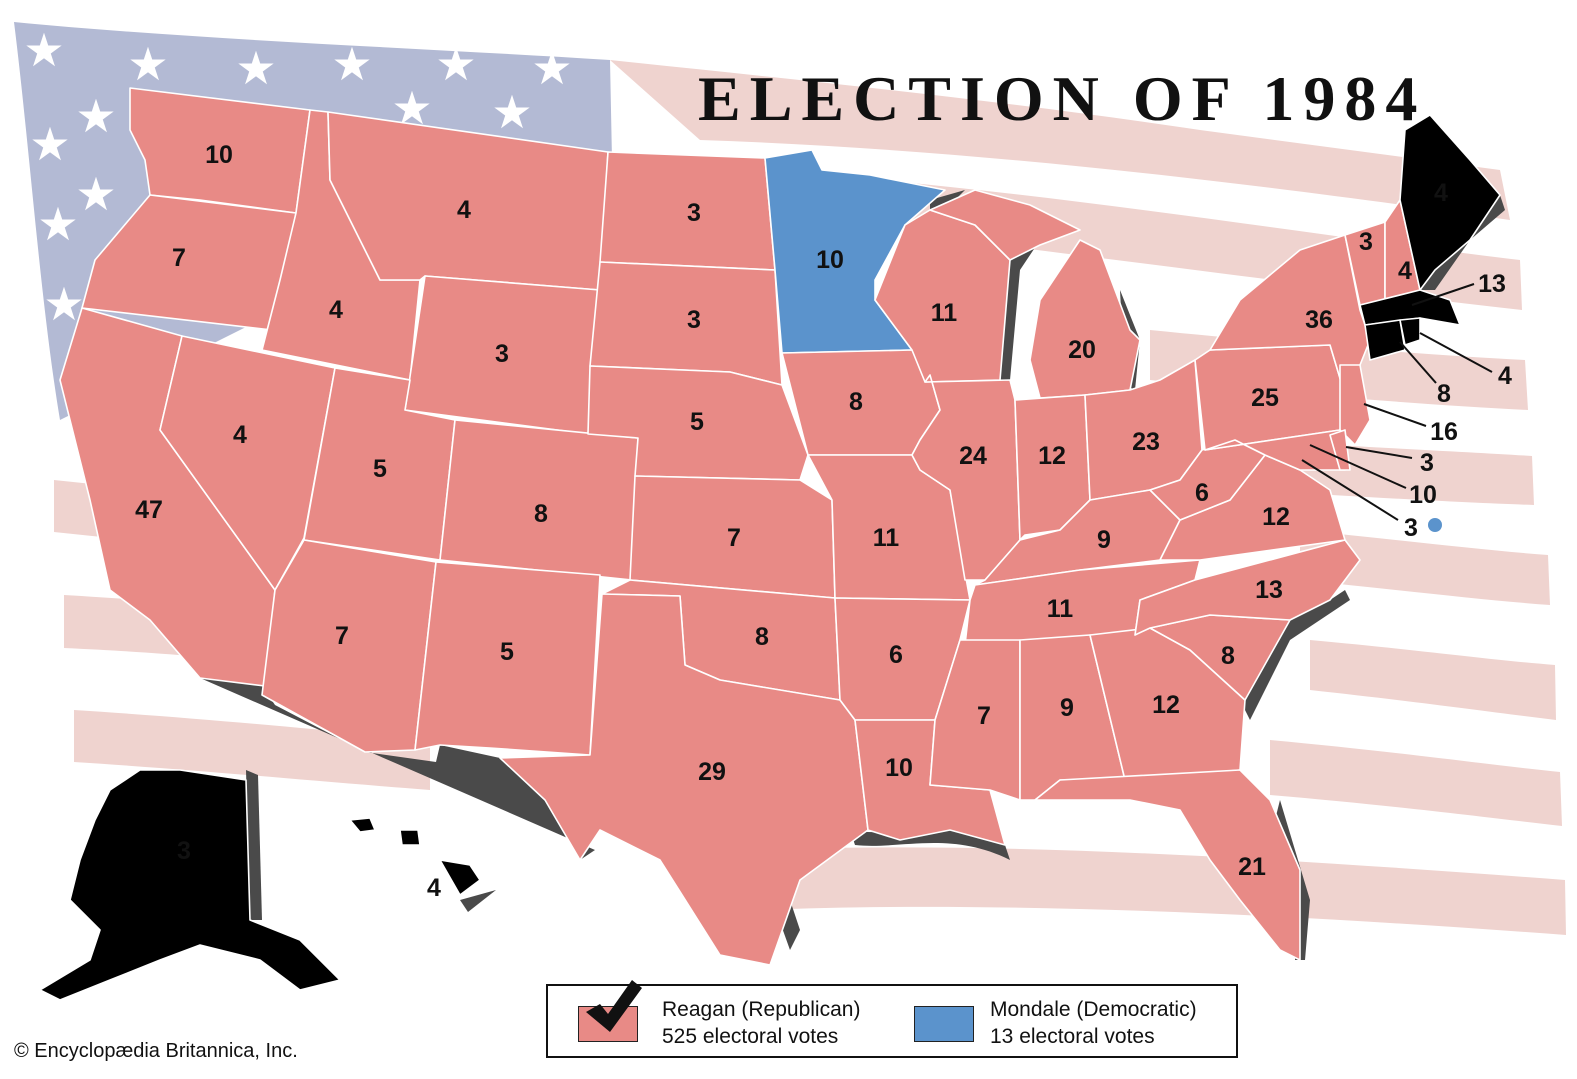  I want to click on callout-vote-label: 16, so click(1444, 432).